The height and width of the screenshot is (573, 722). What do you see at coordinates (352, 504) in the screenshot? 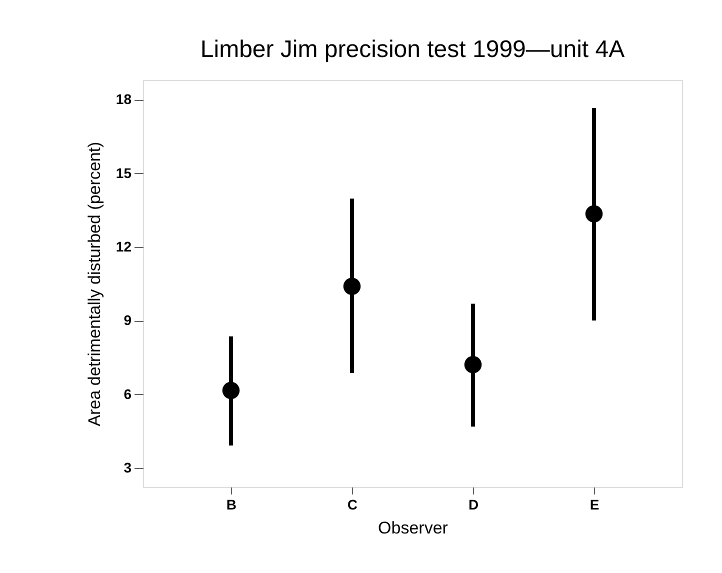
I see `x-tick-label: C` at bounding box center [352, 504].